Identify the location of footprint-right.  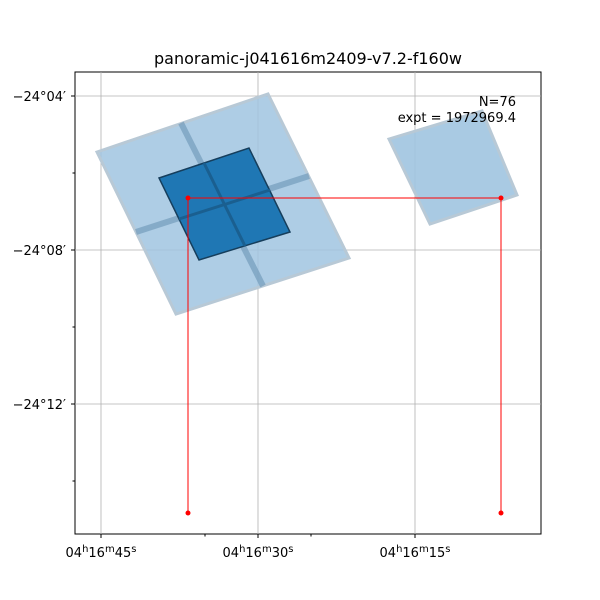
(453, 167).